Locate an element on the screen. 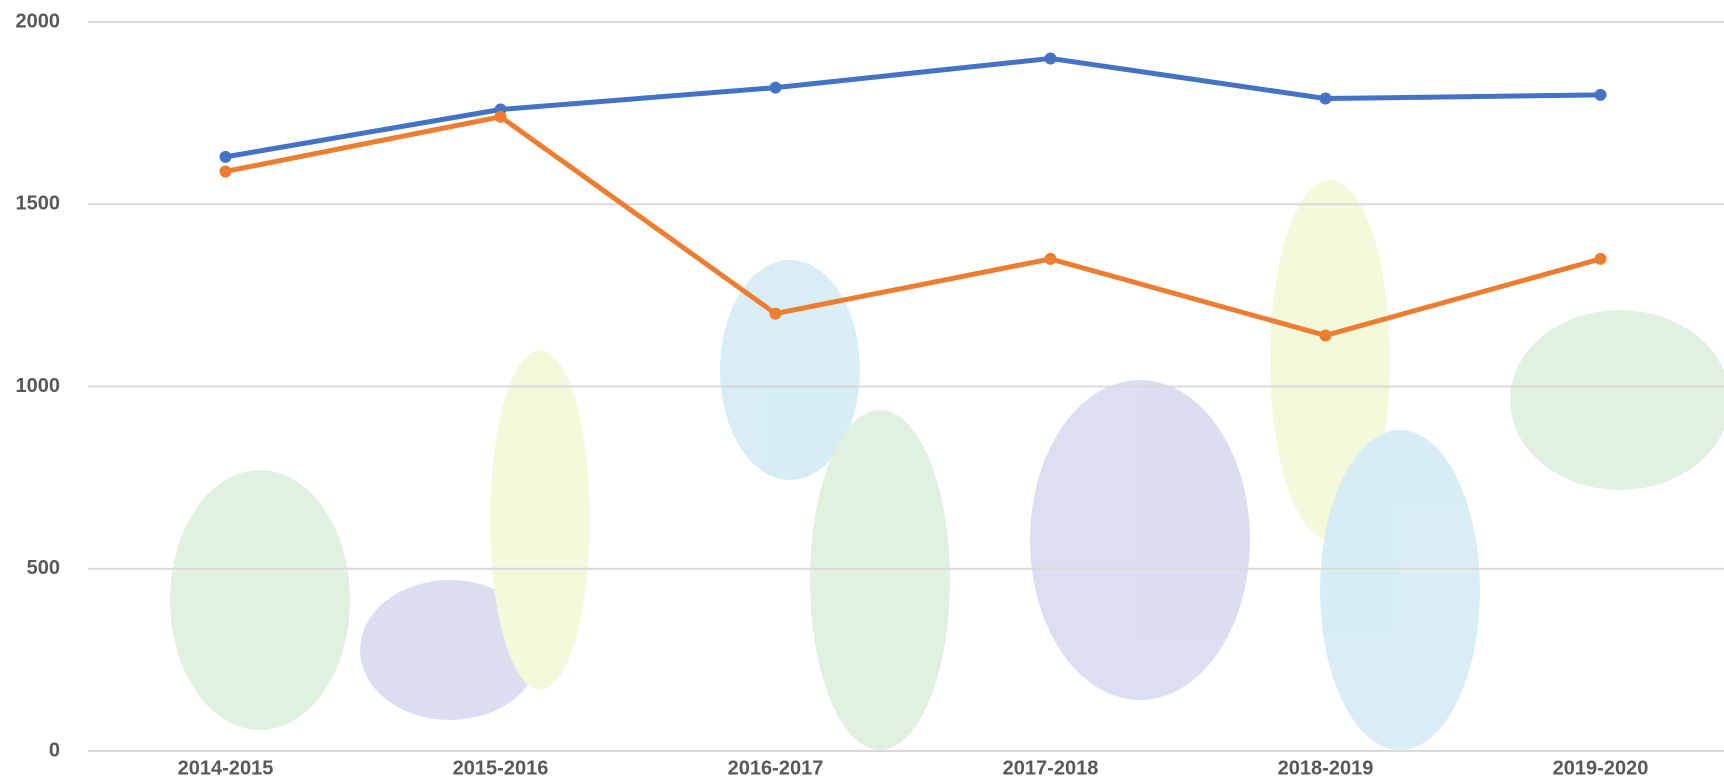 The image size is (1724, 781). x-tick-label: 2018-2019 is located at coordinates (1326, 768).